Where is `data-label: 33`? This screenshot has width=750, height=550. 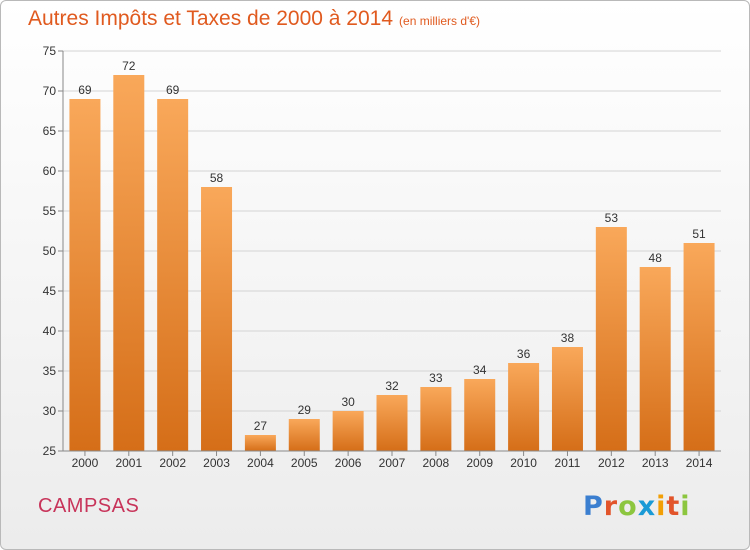 data-label: 33 is located at coordinates (436, 378).